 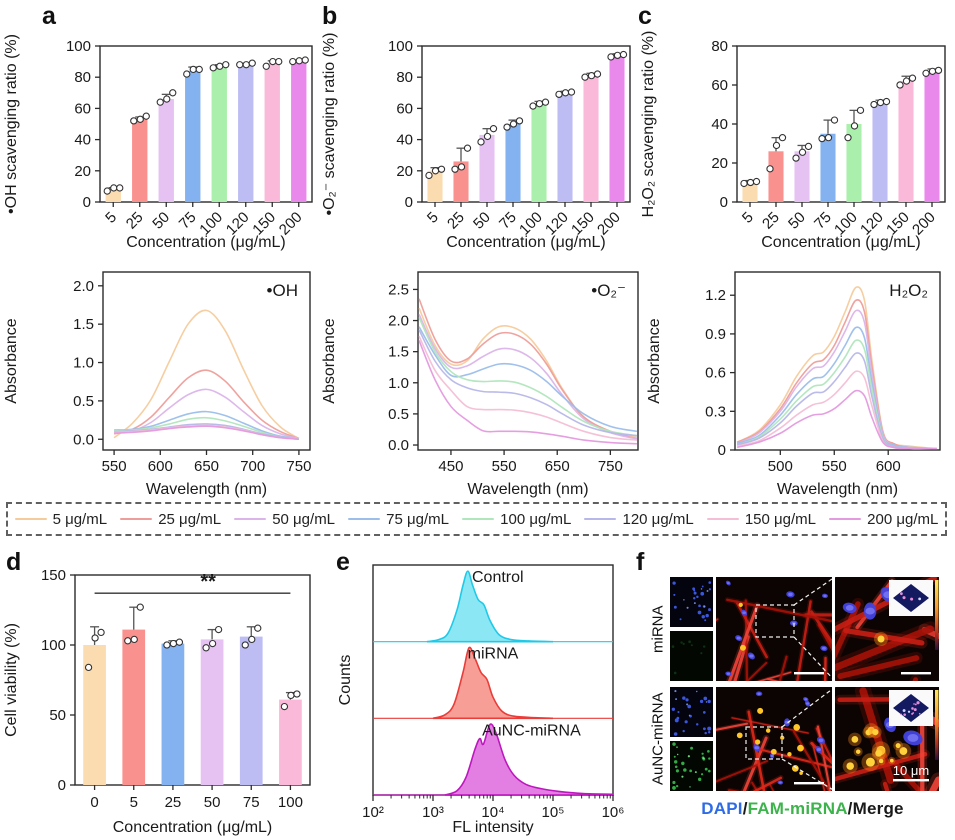 I want to click on svg-text: Control, so click(x=498, y=577).